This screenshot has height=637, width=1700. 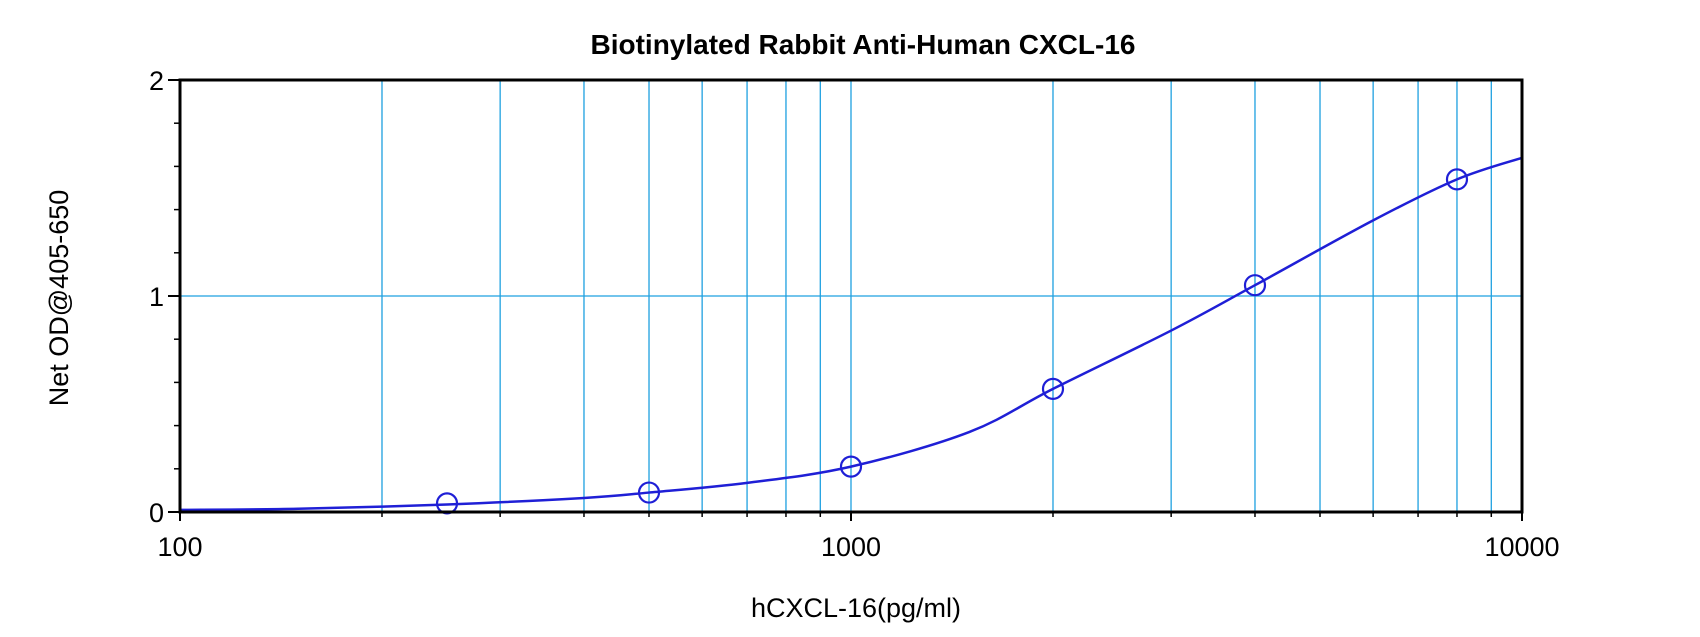 I want to click on y-tick-label: 0, so click(x=156, y=513).